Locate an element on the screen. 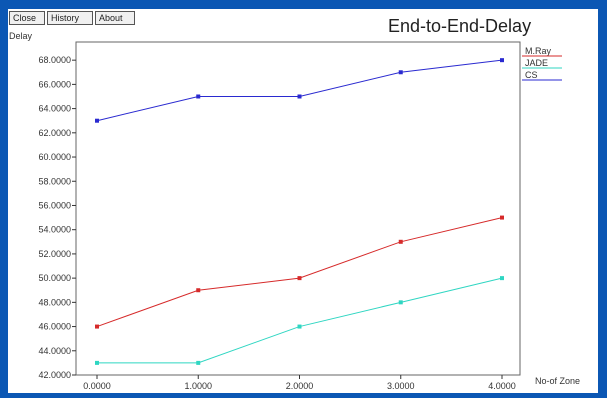  legend-label: JADE is located at coordinates (536, 63).